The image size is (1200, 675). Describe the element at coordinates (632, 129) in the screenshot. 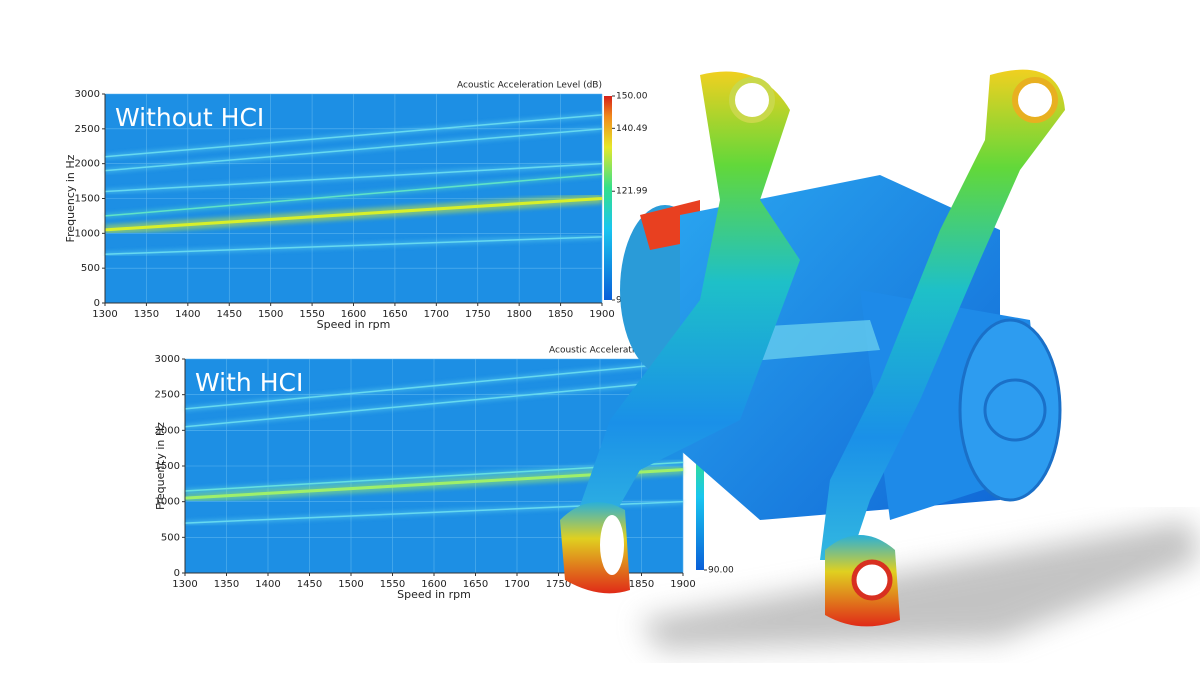

I see `colorbar-tick-label: 140.49` at that location.